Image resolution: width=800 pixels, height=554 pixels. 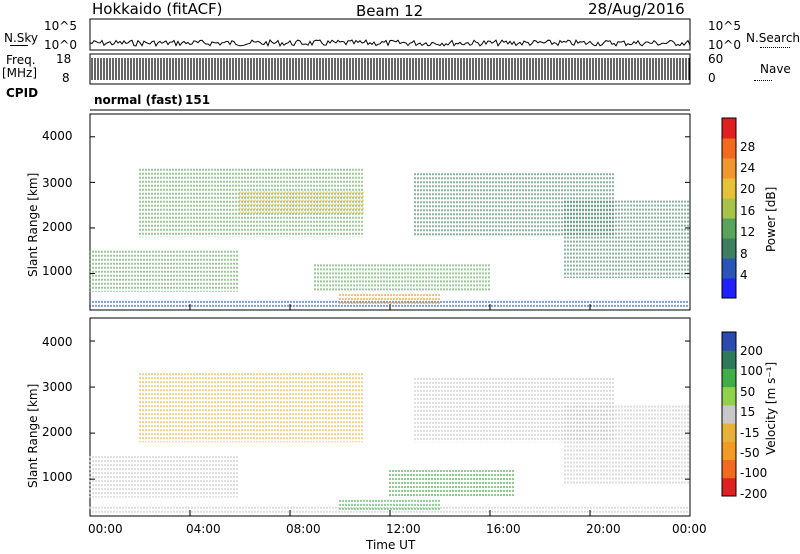 I want to click on velocity-ytick-1000: 1000, so click(x=57, y=477).